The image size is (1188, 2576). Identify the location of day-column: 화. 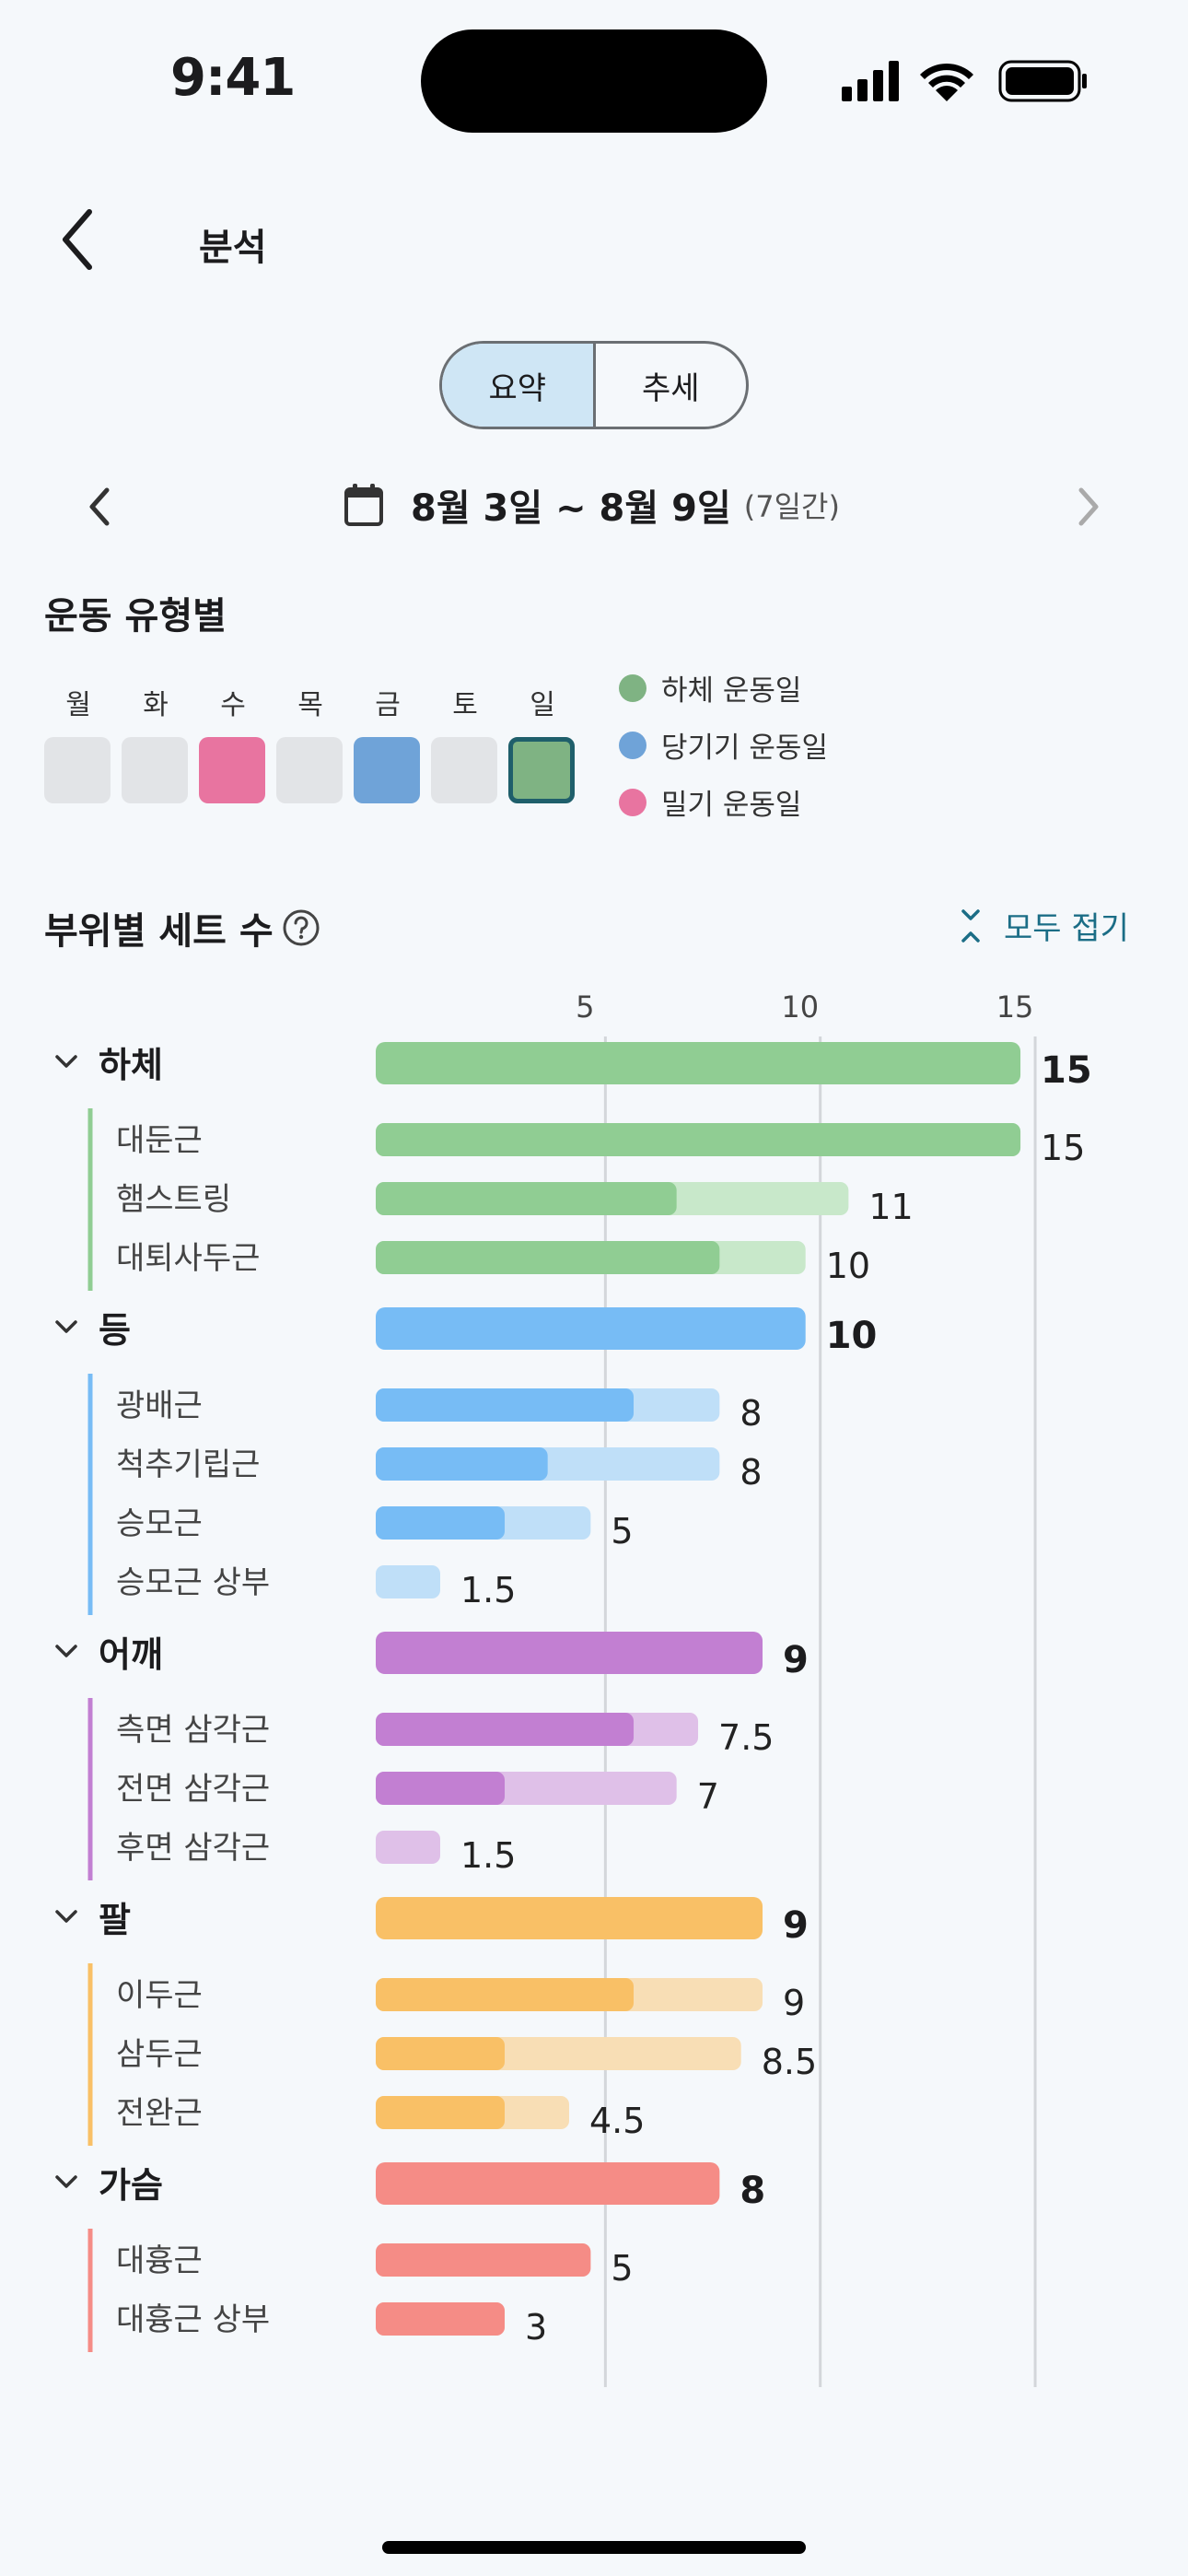
(156, 742).